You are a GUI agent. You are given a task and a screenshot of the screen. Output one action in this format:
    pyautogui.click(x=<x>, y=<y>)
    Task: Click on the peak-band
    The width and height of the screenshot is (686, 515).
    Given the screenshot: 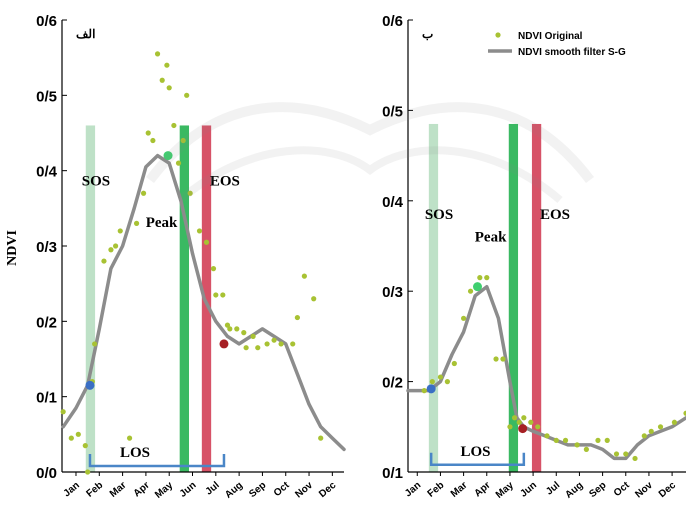 What is the action you would take?
    pyautogui.click(x=184, y=298)
    